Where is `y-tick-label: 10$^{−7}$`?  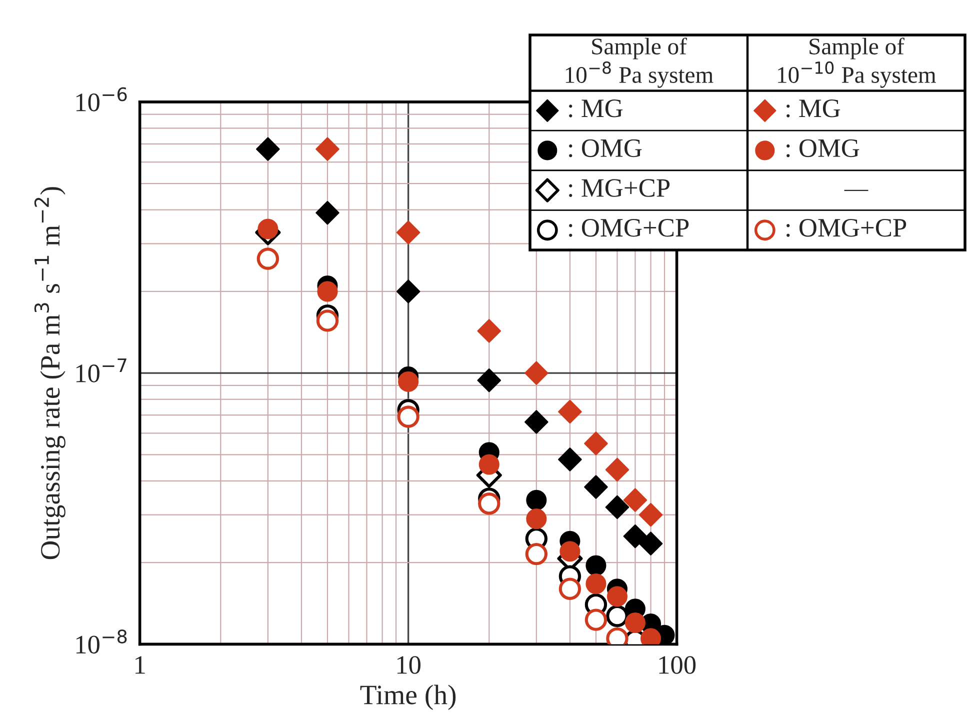 y-tick-label: 10$^{−7}$ is located at coordinates (101, 370).